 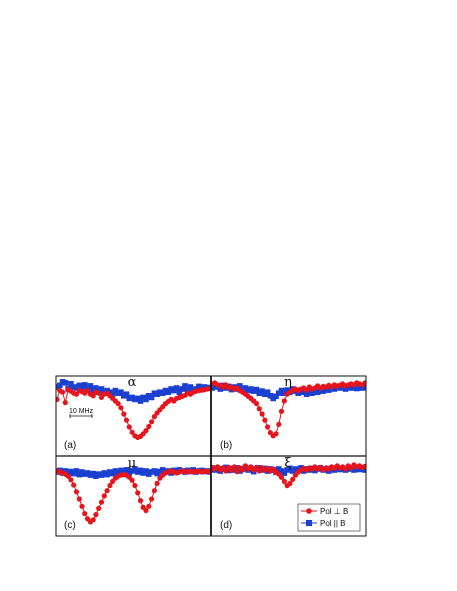 I want to click on panel-c-letter: (c), so click(x=70, y=525).